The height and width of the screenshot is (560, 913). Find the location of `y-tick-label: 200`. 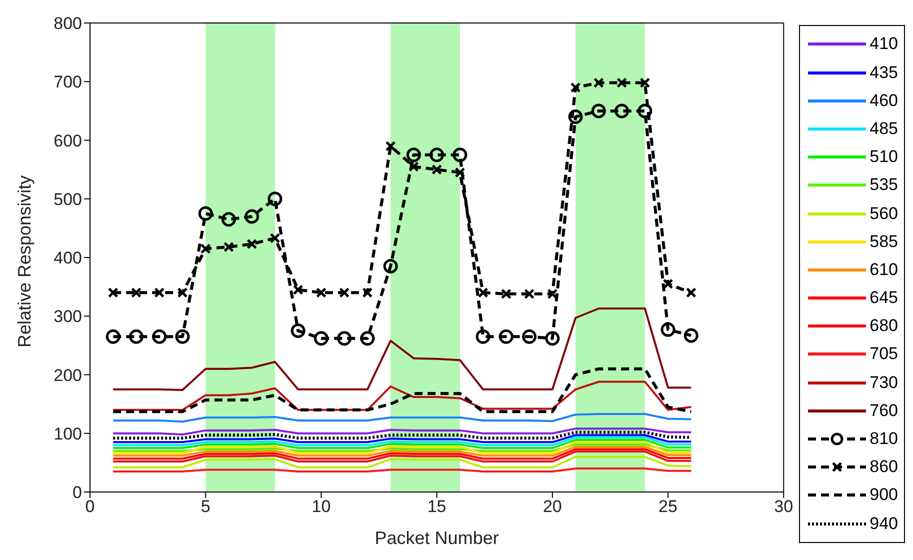

y-tick-label: 200 is located at coordinates (68, 375).